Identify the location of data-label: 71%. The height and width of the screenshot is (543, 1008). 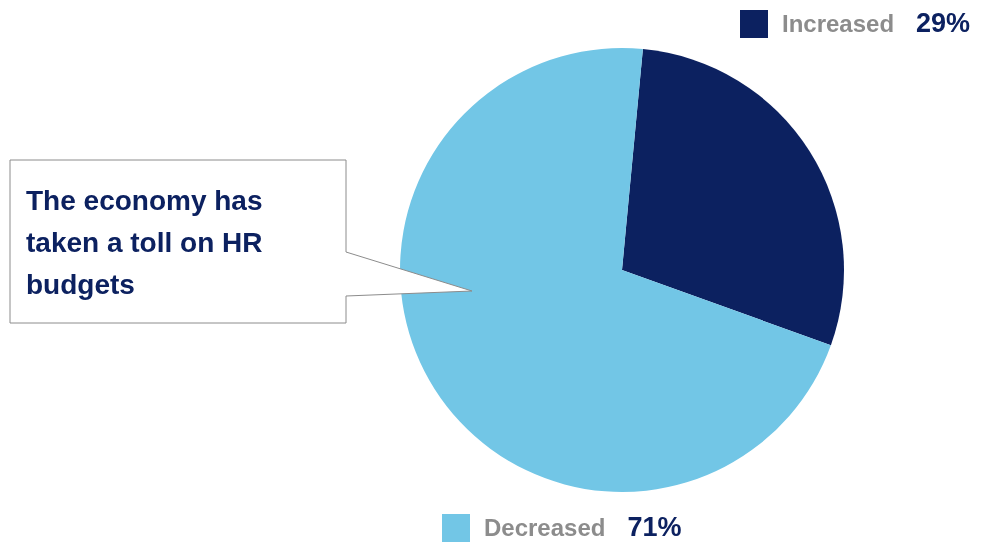
(654, 527).